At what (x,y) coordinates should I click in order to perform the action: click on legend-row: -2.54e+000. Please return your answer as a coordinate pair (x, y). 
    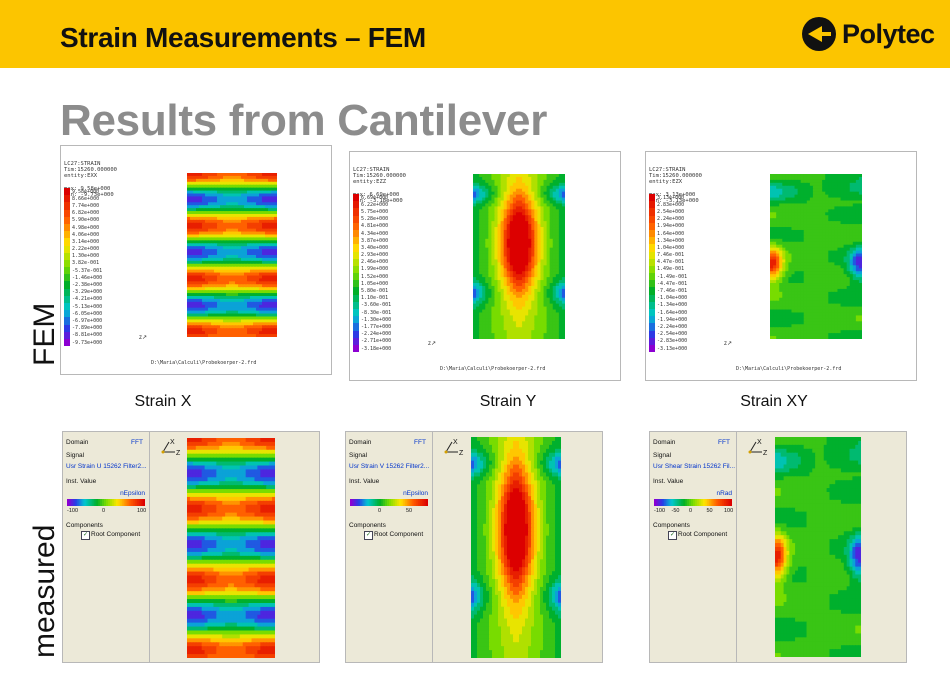
    Looking at the image, I should click on (668, 334).